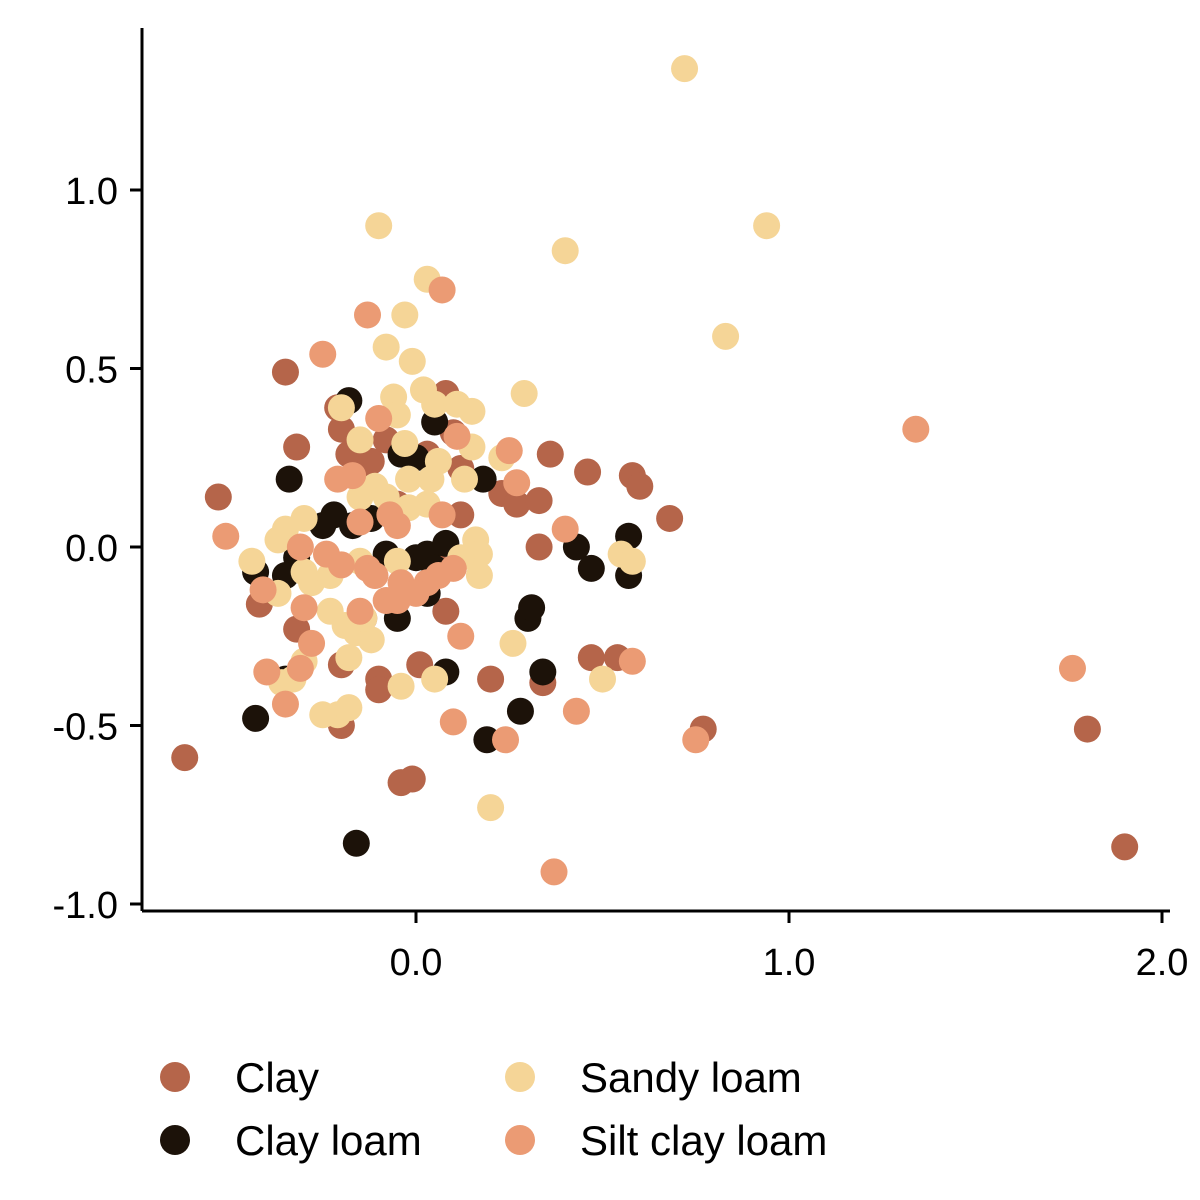 The height and width of the screenshot is (1200, 1200). What do you see at coordinates (789, 963) in the screenshot?
I see `x-tick-label-1: 1.0` at bounding box center [789, 963].